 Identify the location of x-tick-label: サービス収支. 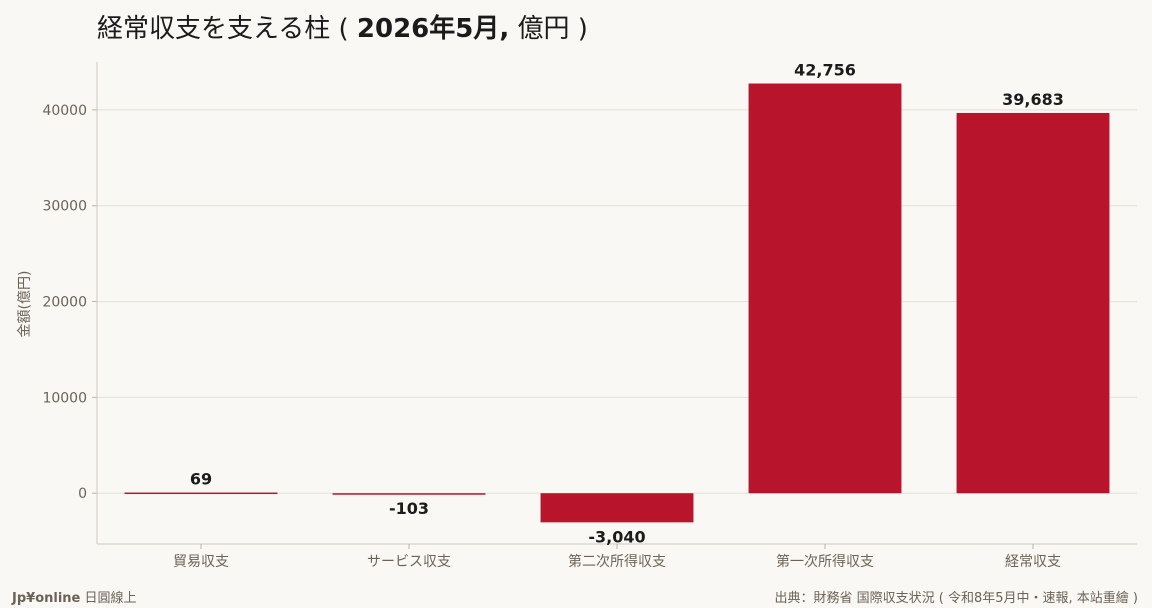
(409, 562).